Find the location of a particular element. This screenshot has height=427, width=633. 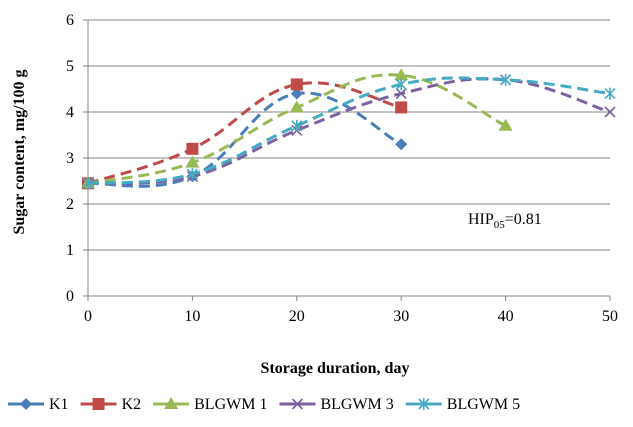

legend-label: BLGWM 5 is located at coordinates (483, 404).